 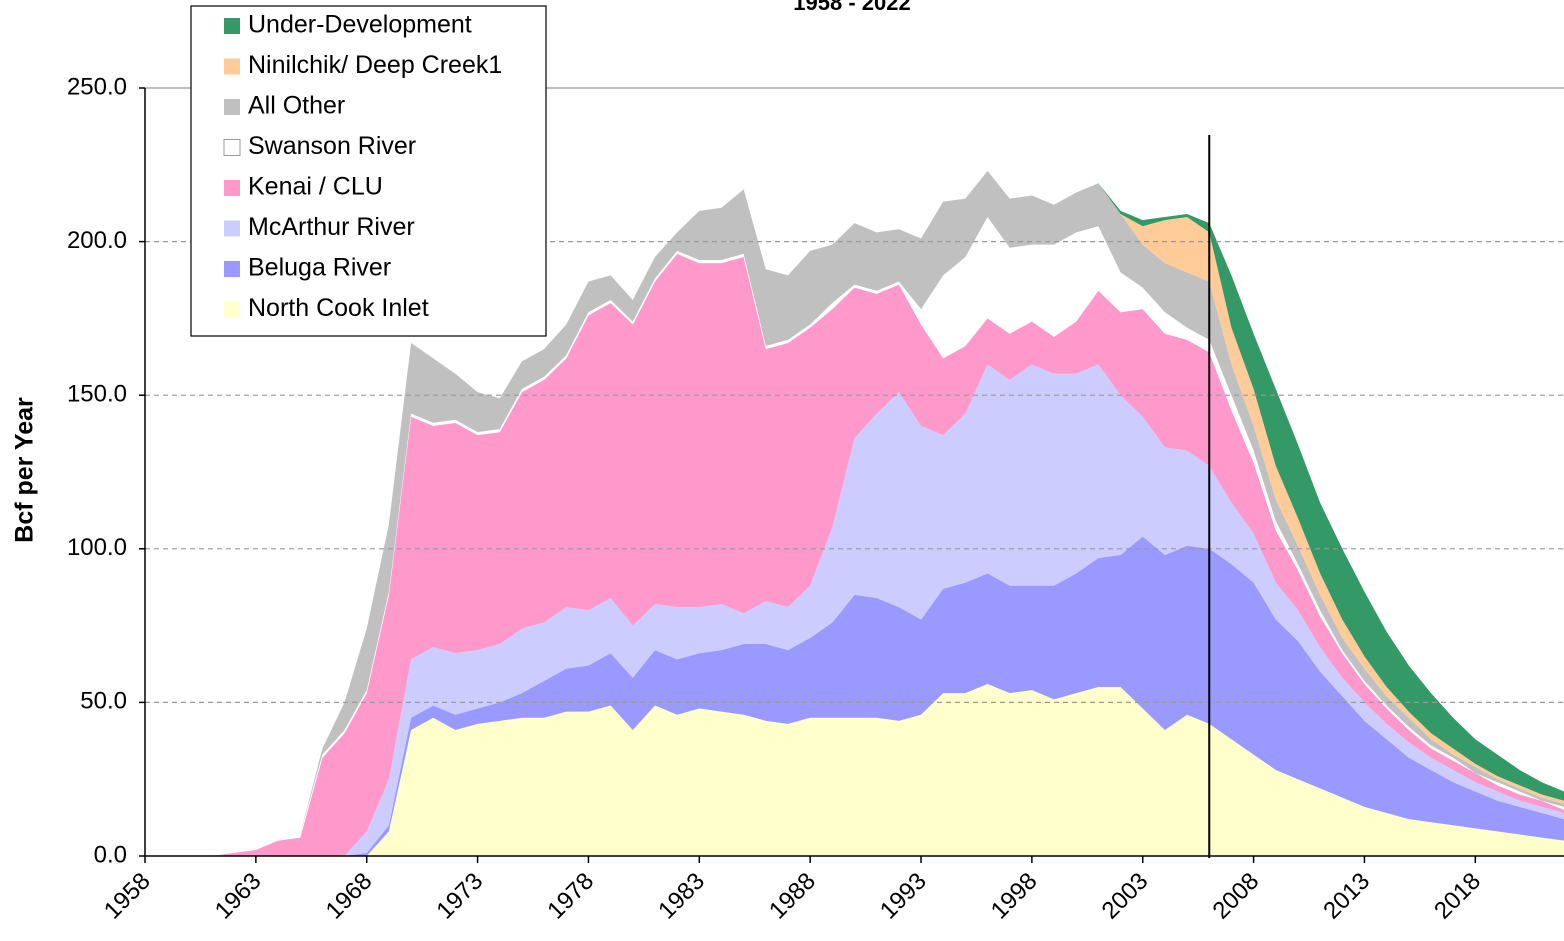 What do you see at coordinates (97, 394) in the screenshot?
I see `y-tick-label: 150.0` at bounding box center [97, 394].